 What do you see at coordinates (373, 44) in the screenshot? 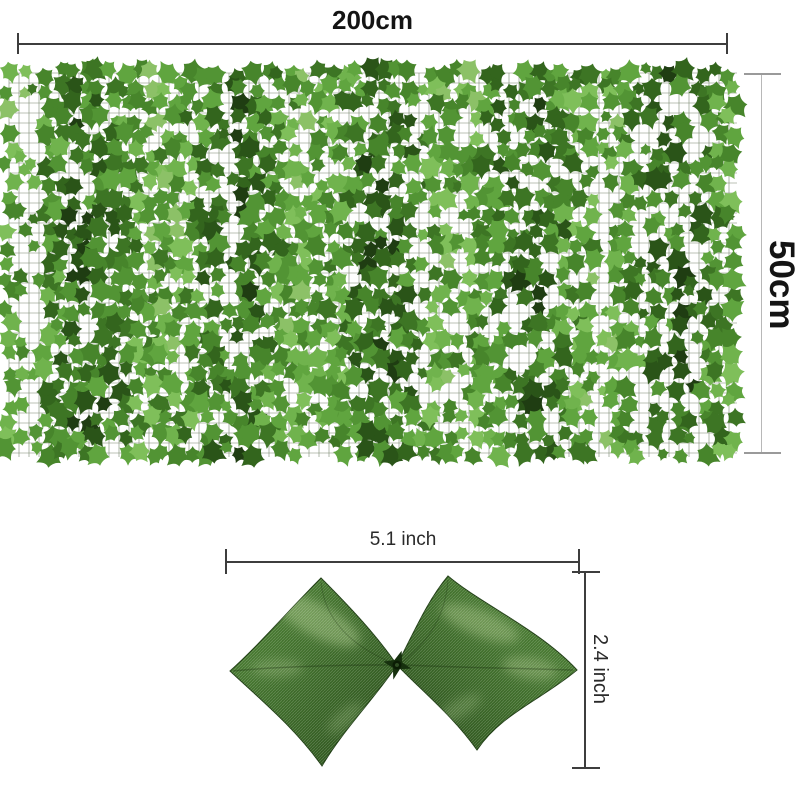
I see `panel-width-dimension-line` at bounding box center [373, 44].